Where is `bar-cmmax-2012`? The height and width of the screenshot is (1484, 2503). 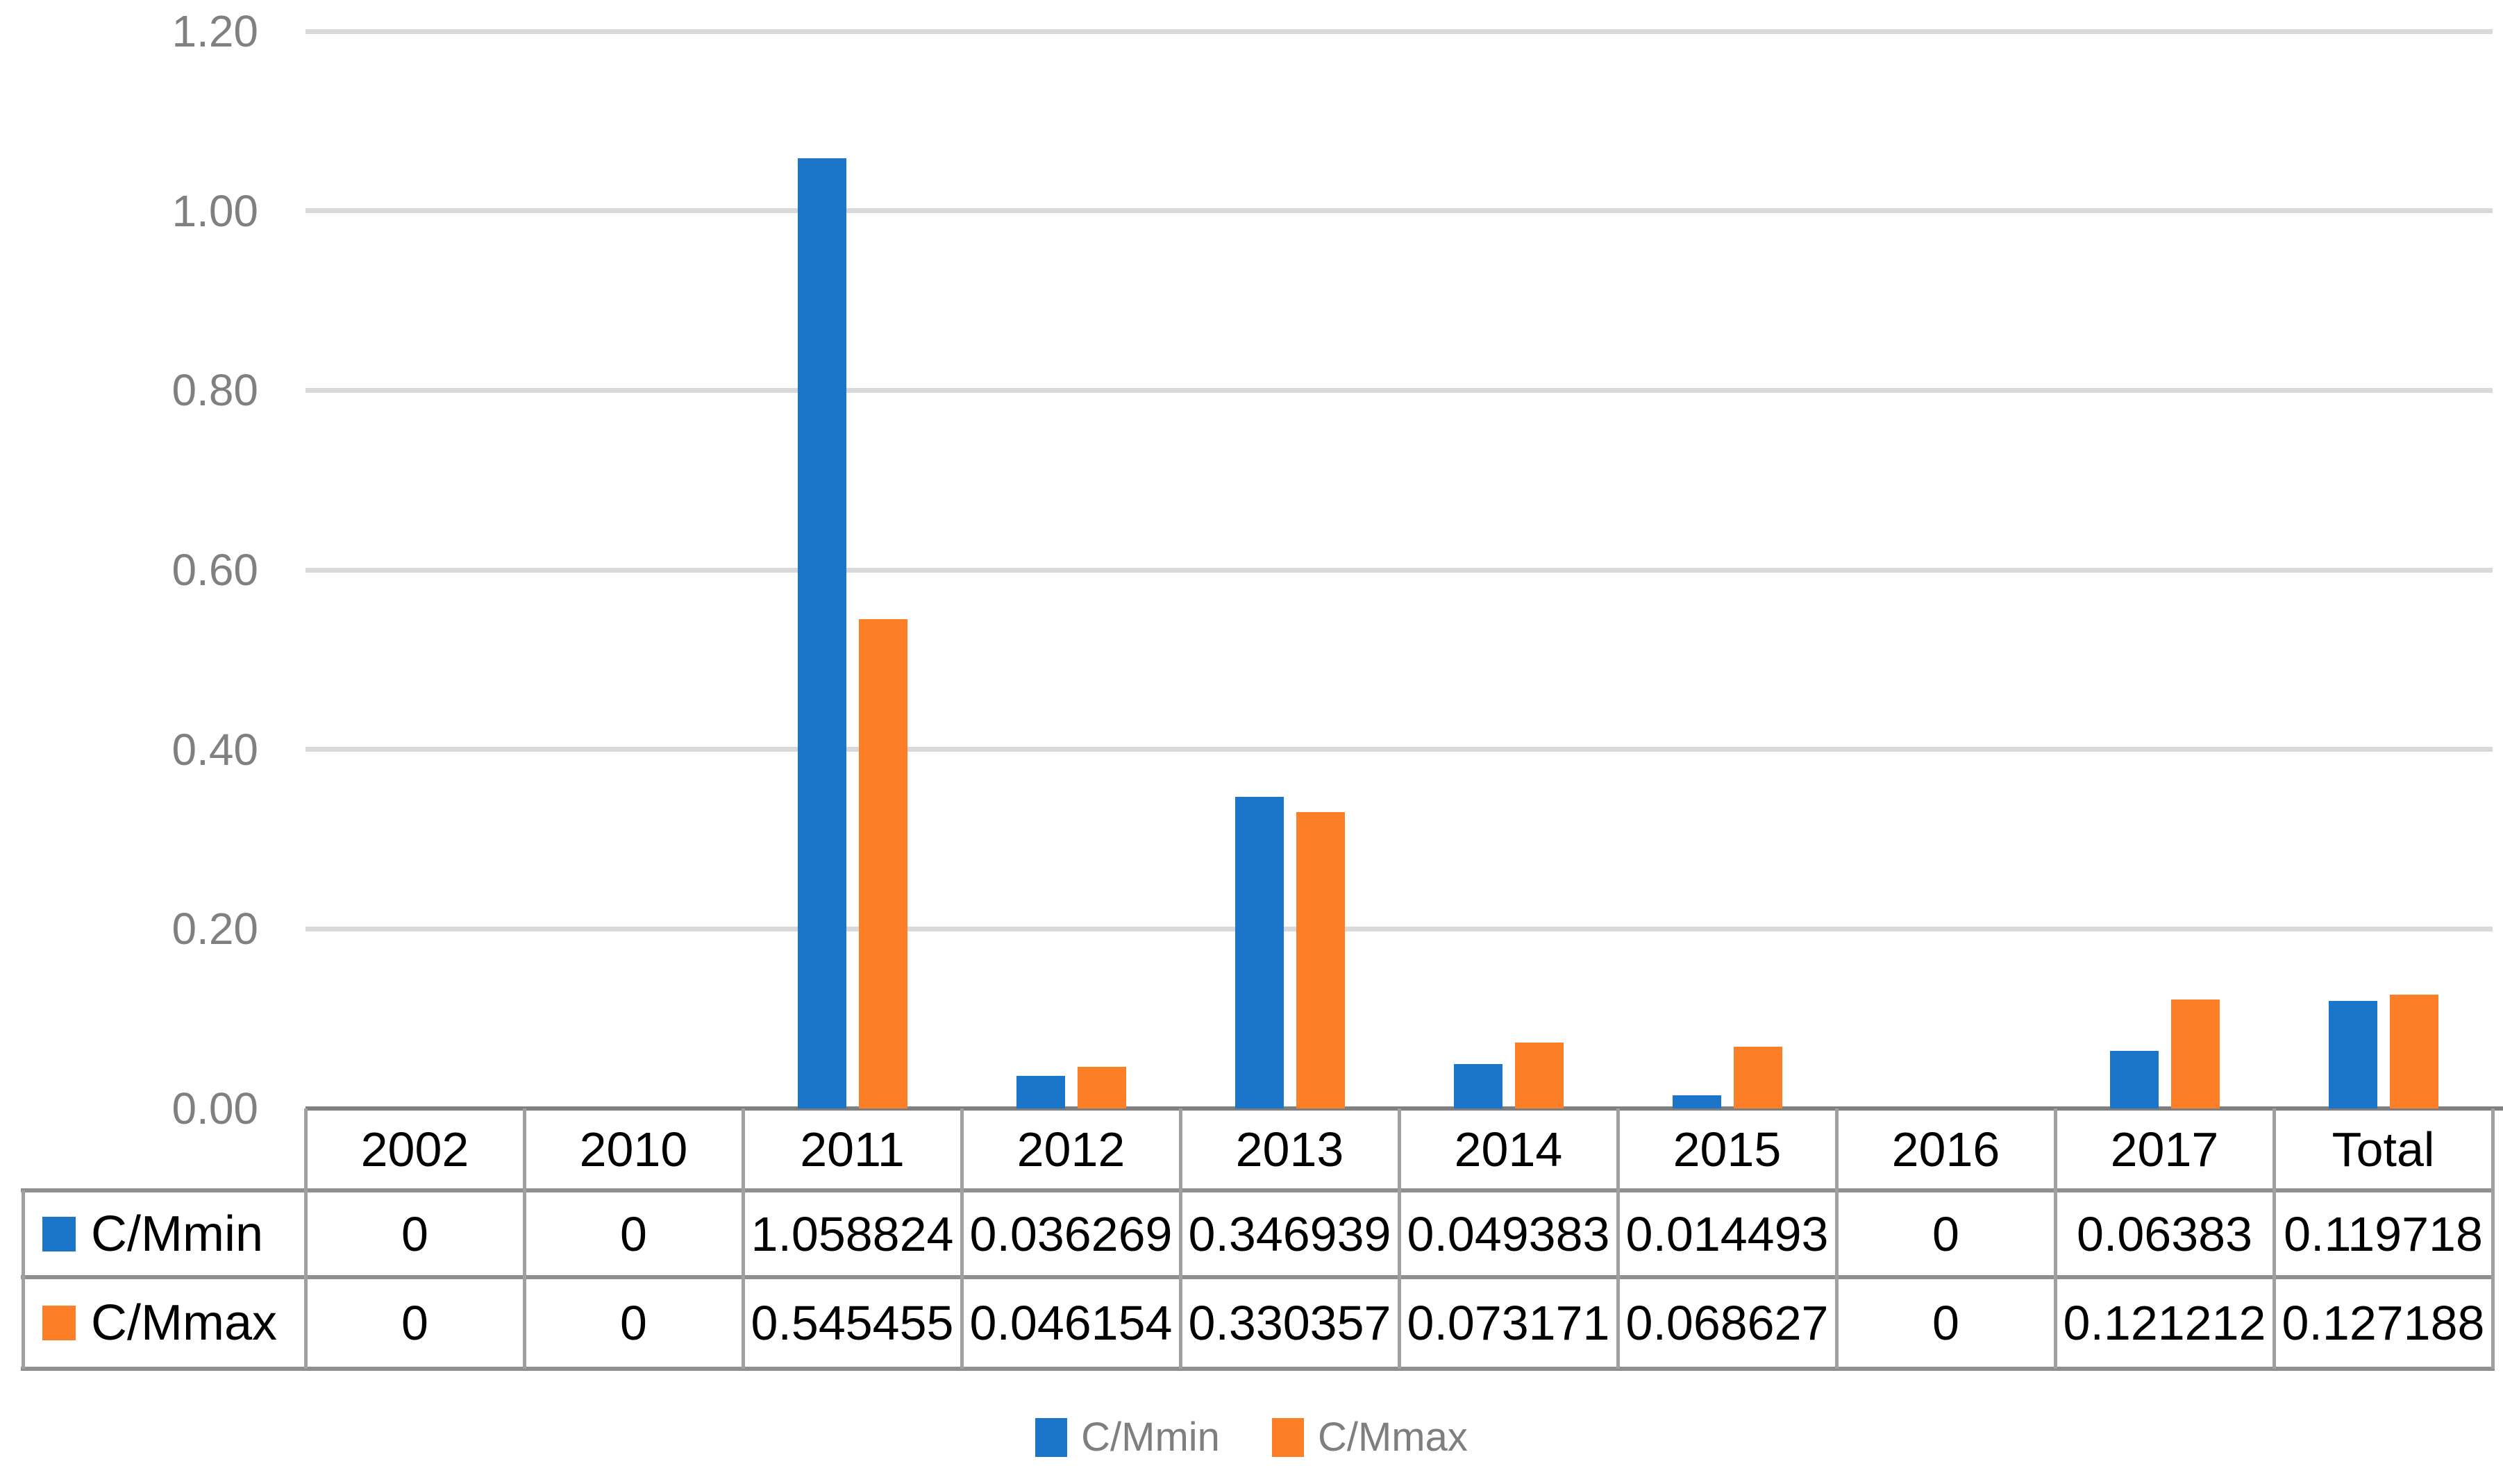 bar-cmmax-2012 is located at coordinates (1101, 1087).